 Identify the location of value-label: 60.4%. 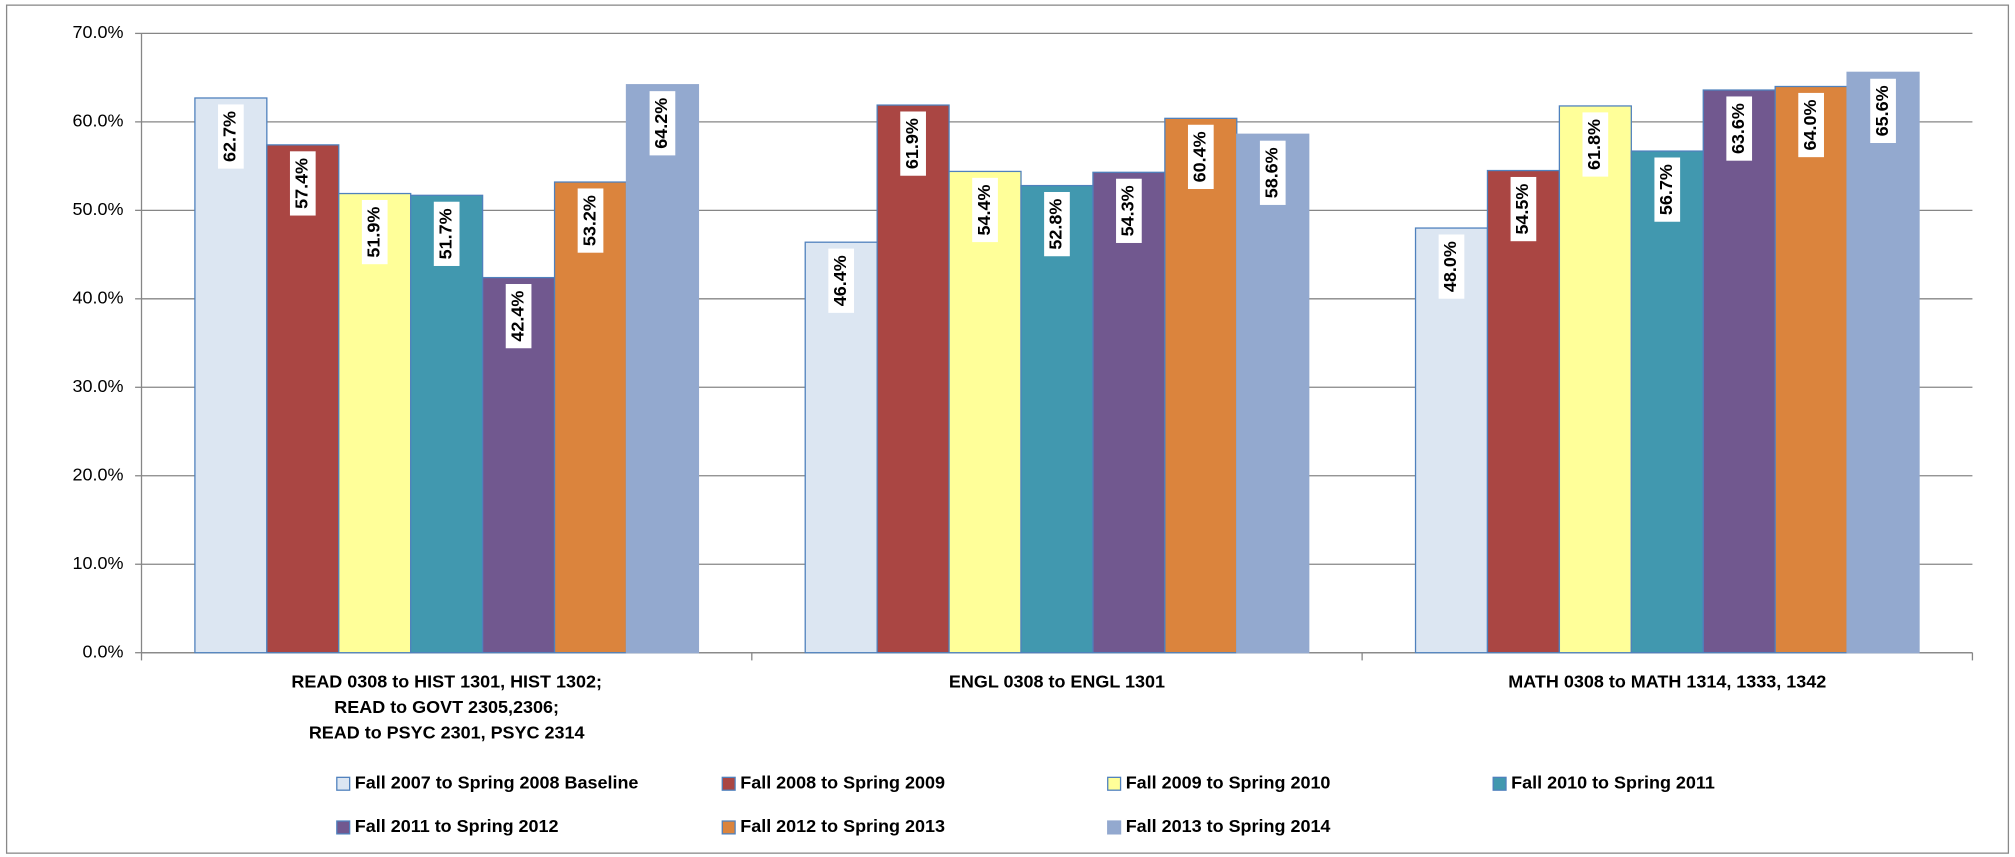
(1200, 156).